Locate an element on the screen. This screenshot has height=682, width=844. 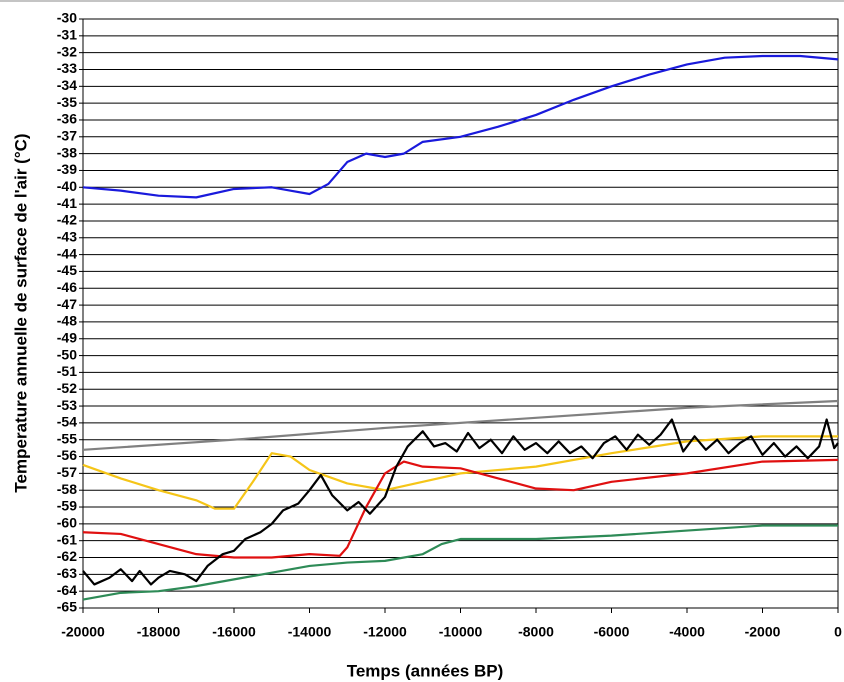
x-tick-label: -6000 is located at coordinates (612, 632).